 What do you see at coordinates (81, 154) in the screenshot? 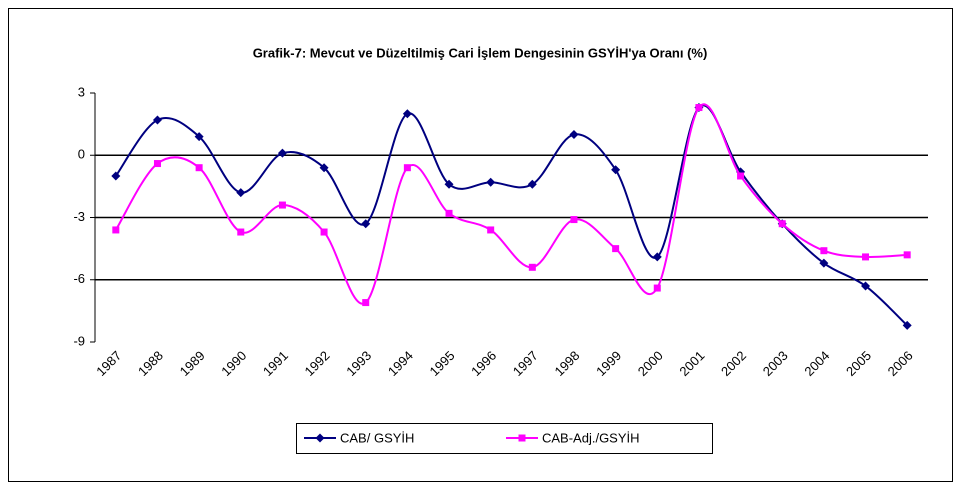
I see `y-tick-label: 0` at bounding box center [81, 154].